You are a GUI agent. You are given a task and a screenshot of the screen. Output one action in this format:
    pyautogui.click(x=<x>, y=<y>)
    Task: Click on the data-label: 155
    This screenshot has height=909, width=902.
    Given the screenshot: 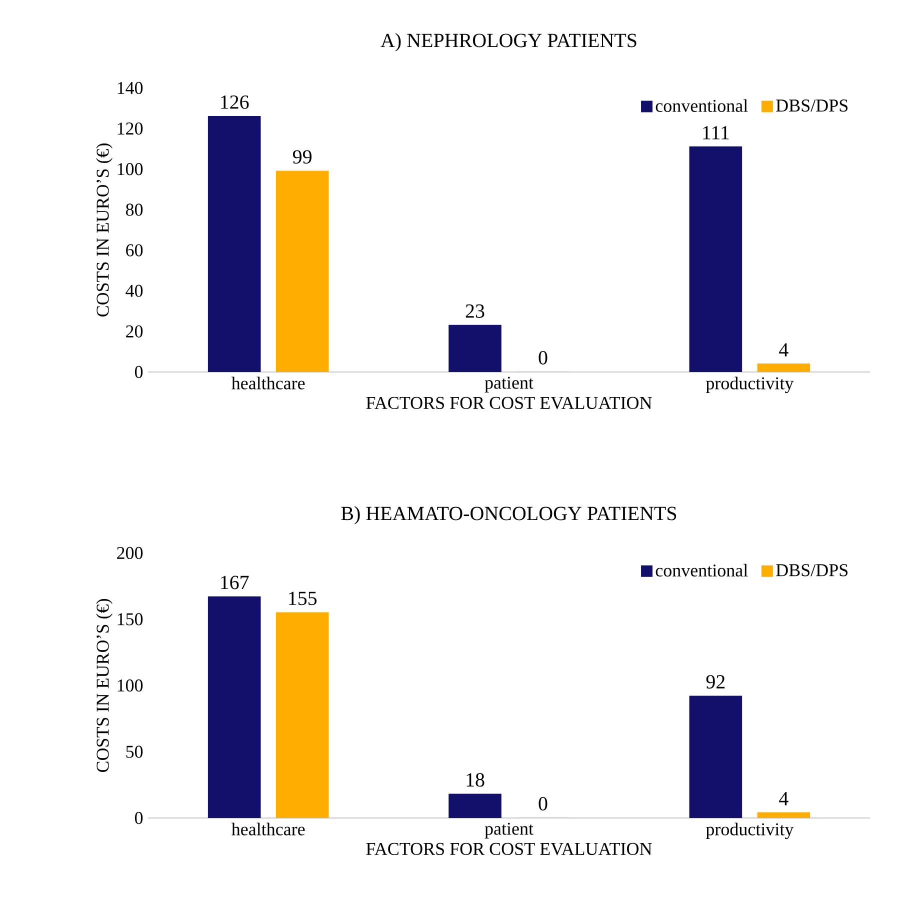 What is the action you would take?
    pyautogui.click(x=303, y=599)
    